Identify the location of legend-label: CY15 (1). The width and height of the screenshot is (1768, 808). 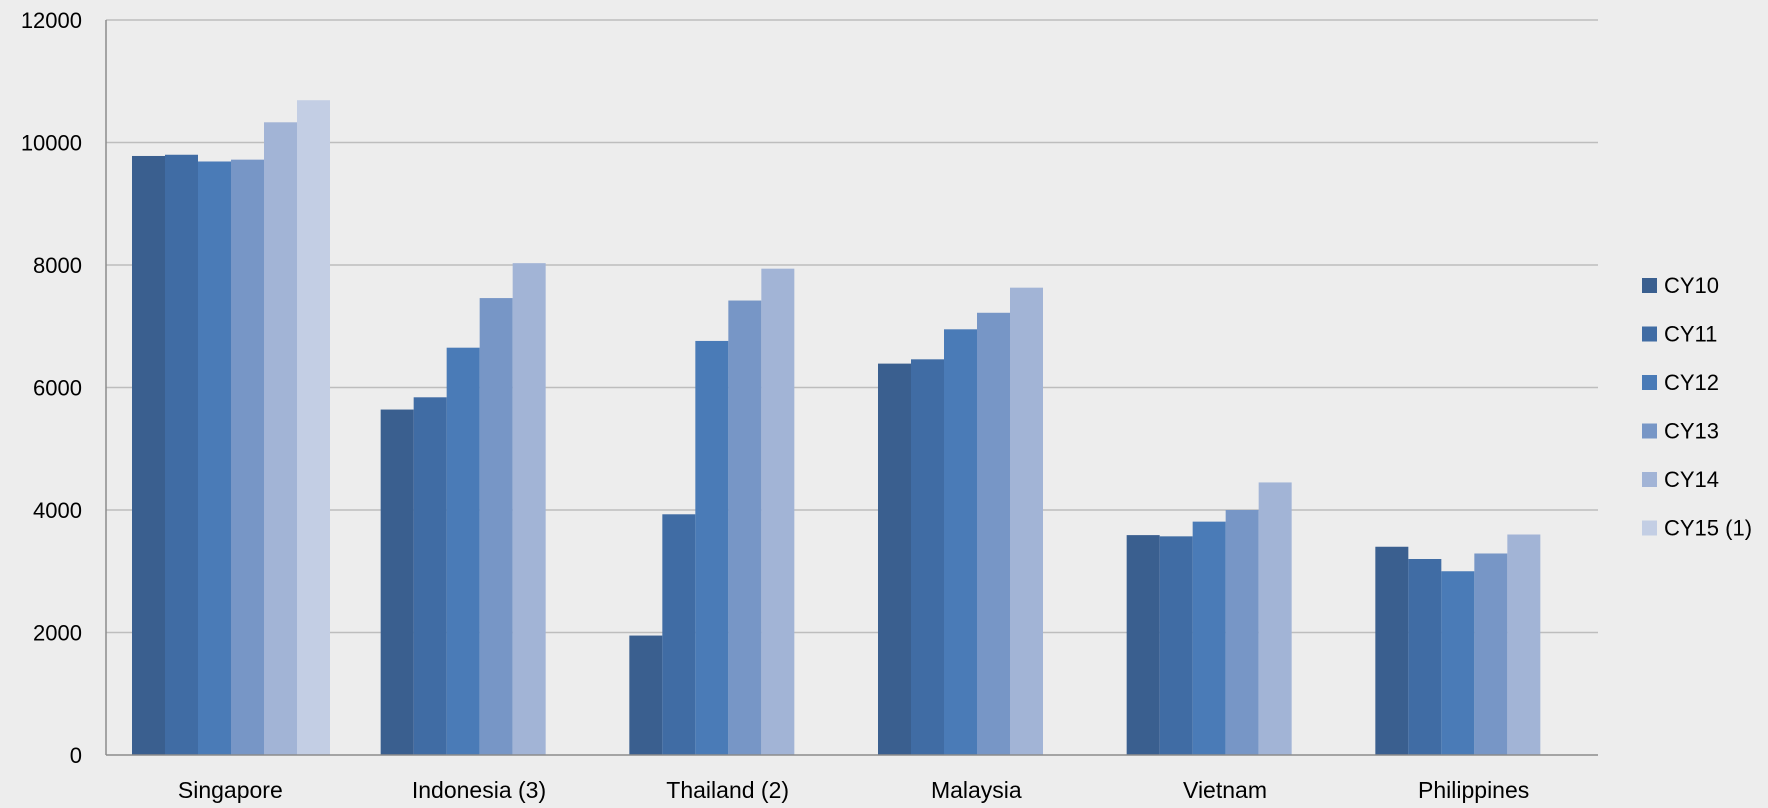
(1708, 528).